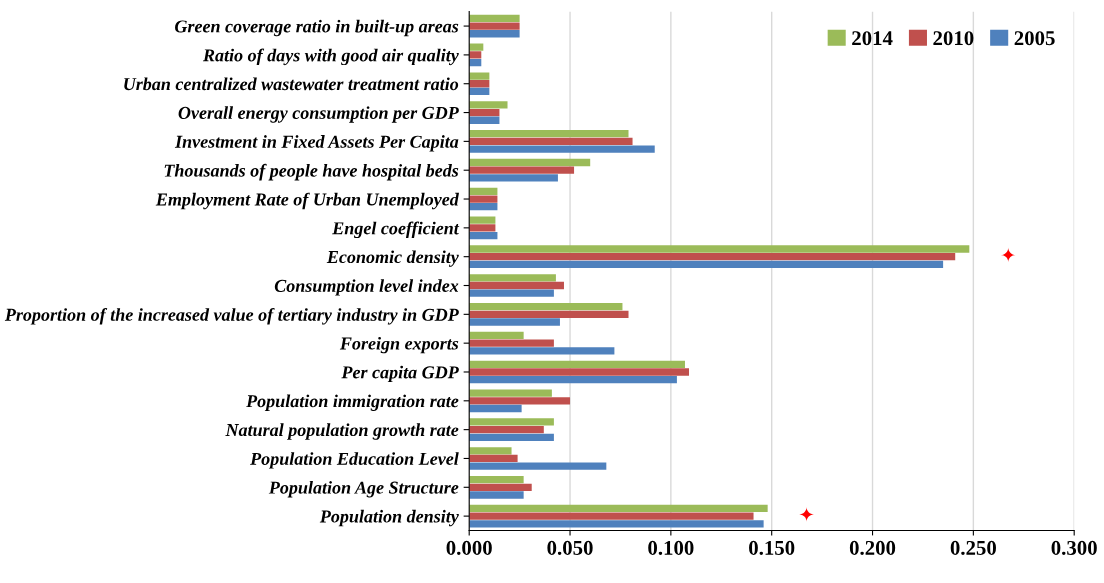 This screenshot has width=1104, height=583. Describe the element at coordinates (396, 230) in the screenshot. I see `y-tick-label: Engel coefficient` at that location.